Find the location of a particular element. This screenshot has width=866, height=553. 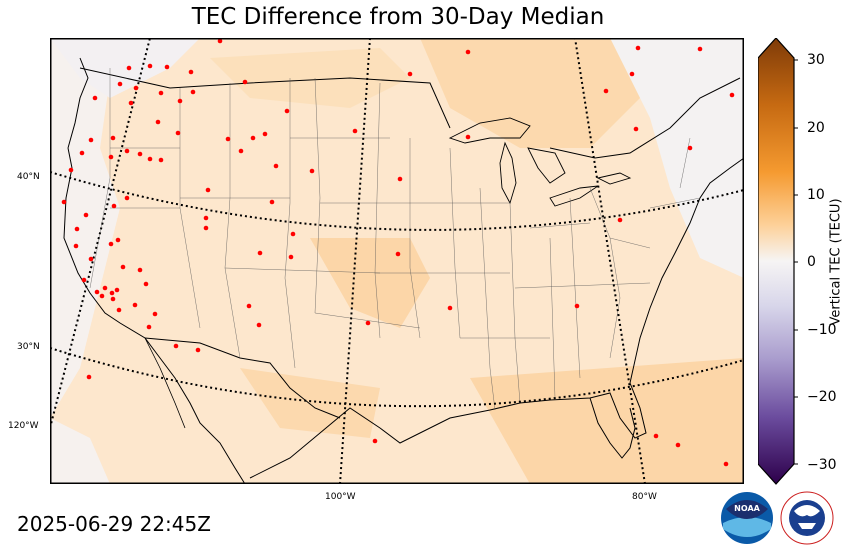

lake-superior is located at coordinates (489, 130).